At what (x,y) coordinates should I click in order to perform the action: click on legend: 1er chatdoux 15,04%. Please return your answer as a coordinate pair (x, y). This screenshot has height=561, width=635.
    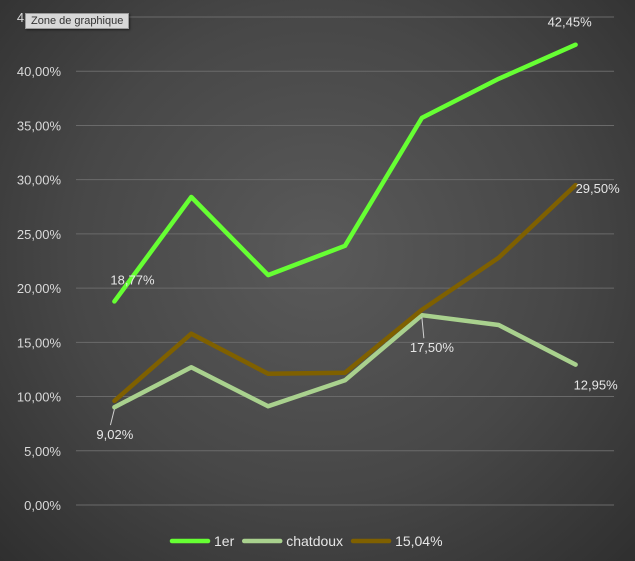
    Looking at the image, I should click on (306, 541).